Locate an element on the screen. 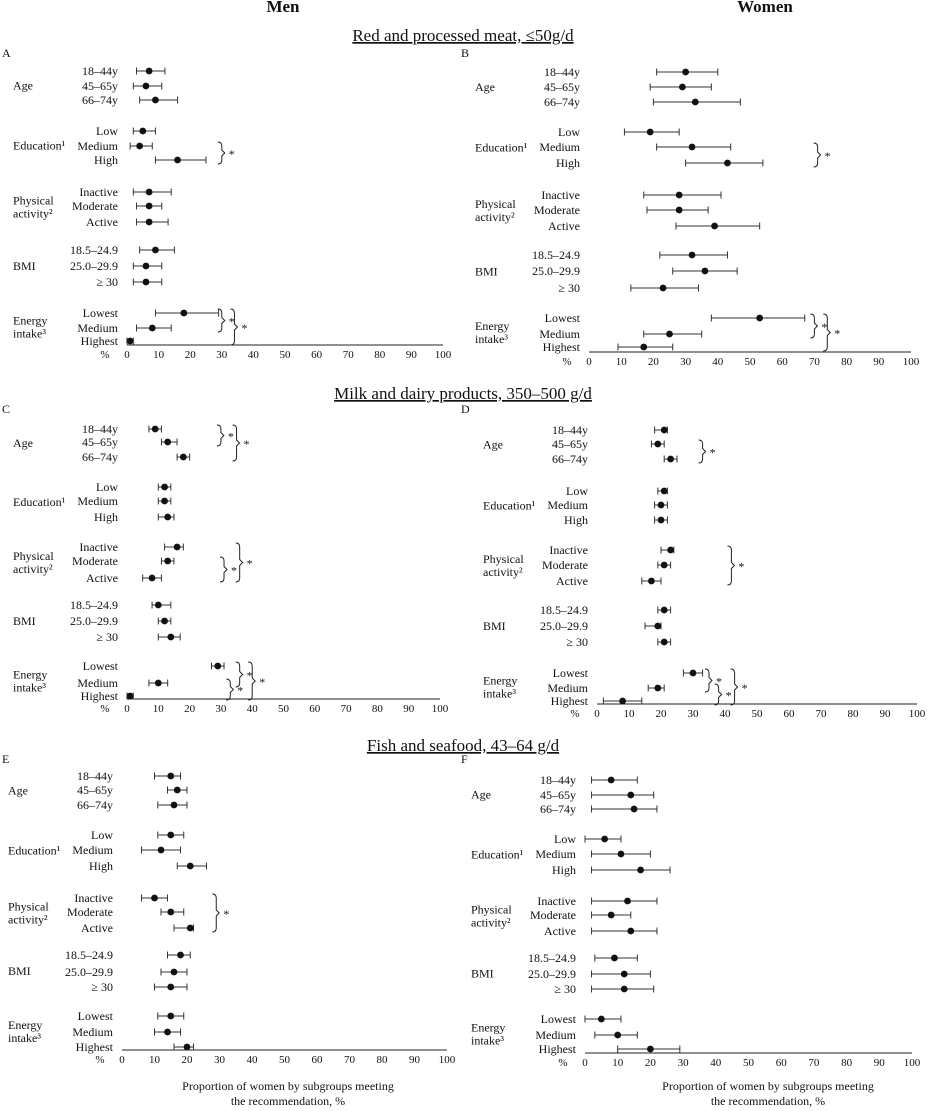 The width and height of the screenshot is (927, 1111). x-tick-label: 70 is located at coordinates (814, 1063).